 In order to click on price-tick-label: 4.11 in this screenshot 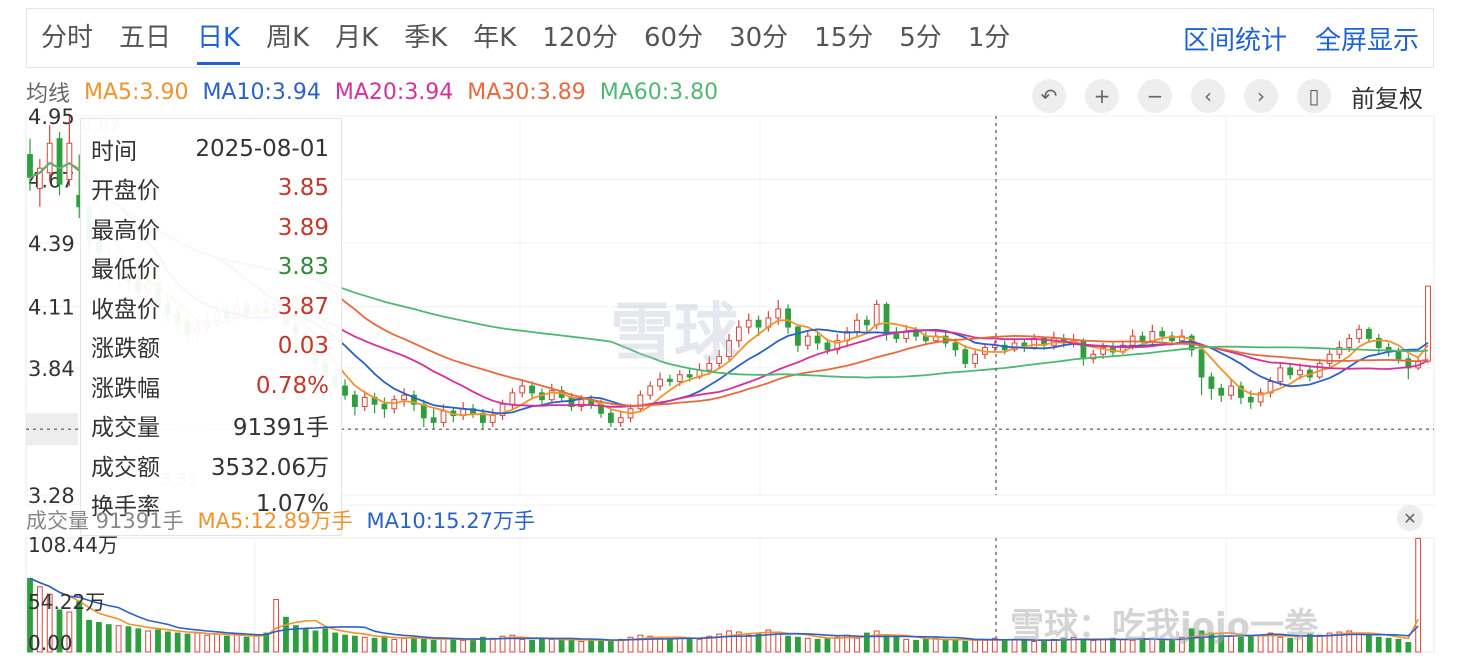, I will do `click(51, 308)`.